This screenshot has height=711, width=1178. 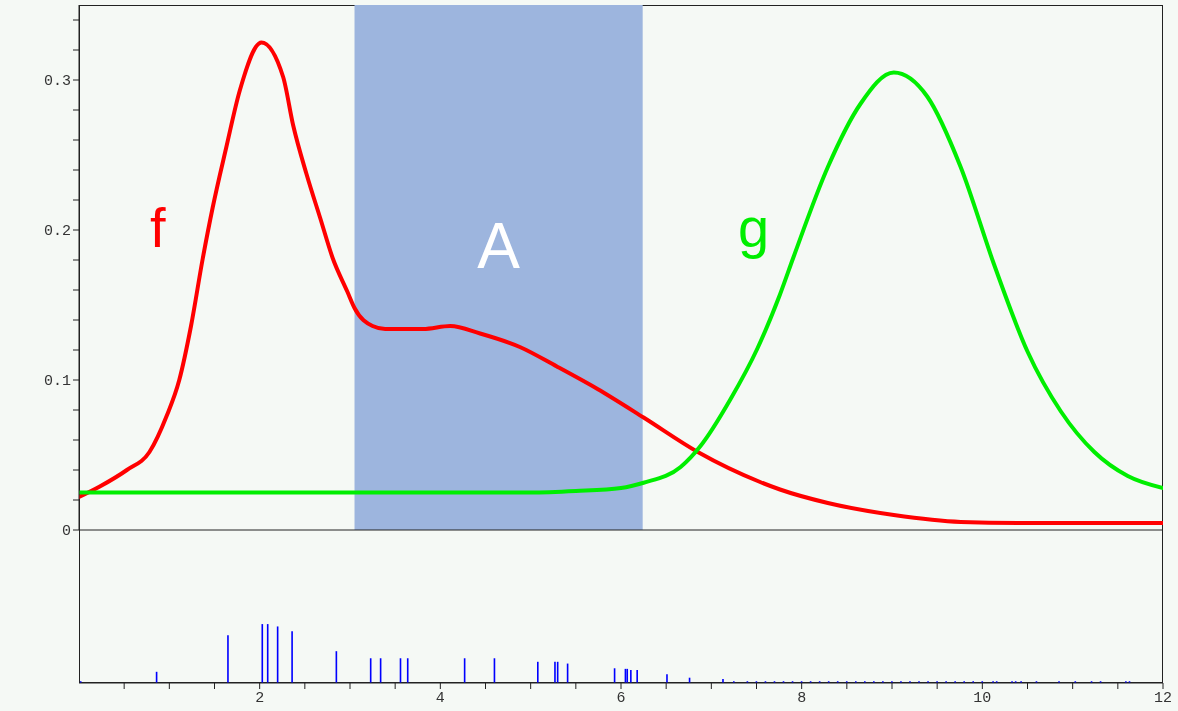 I want to click on x-tick-label: 12, so click(x=1163, y=698).